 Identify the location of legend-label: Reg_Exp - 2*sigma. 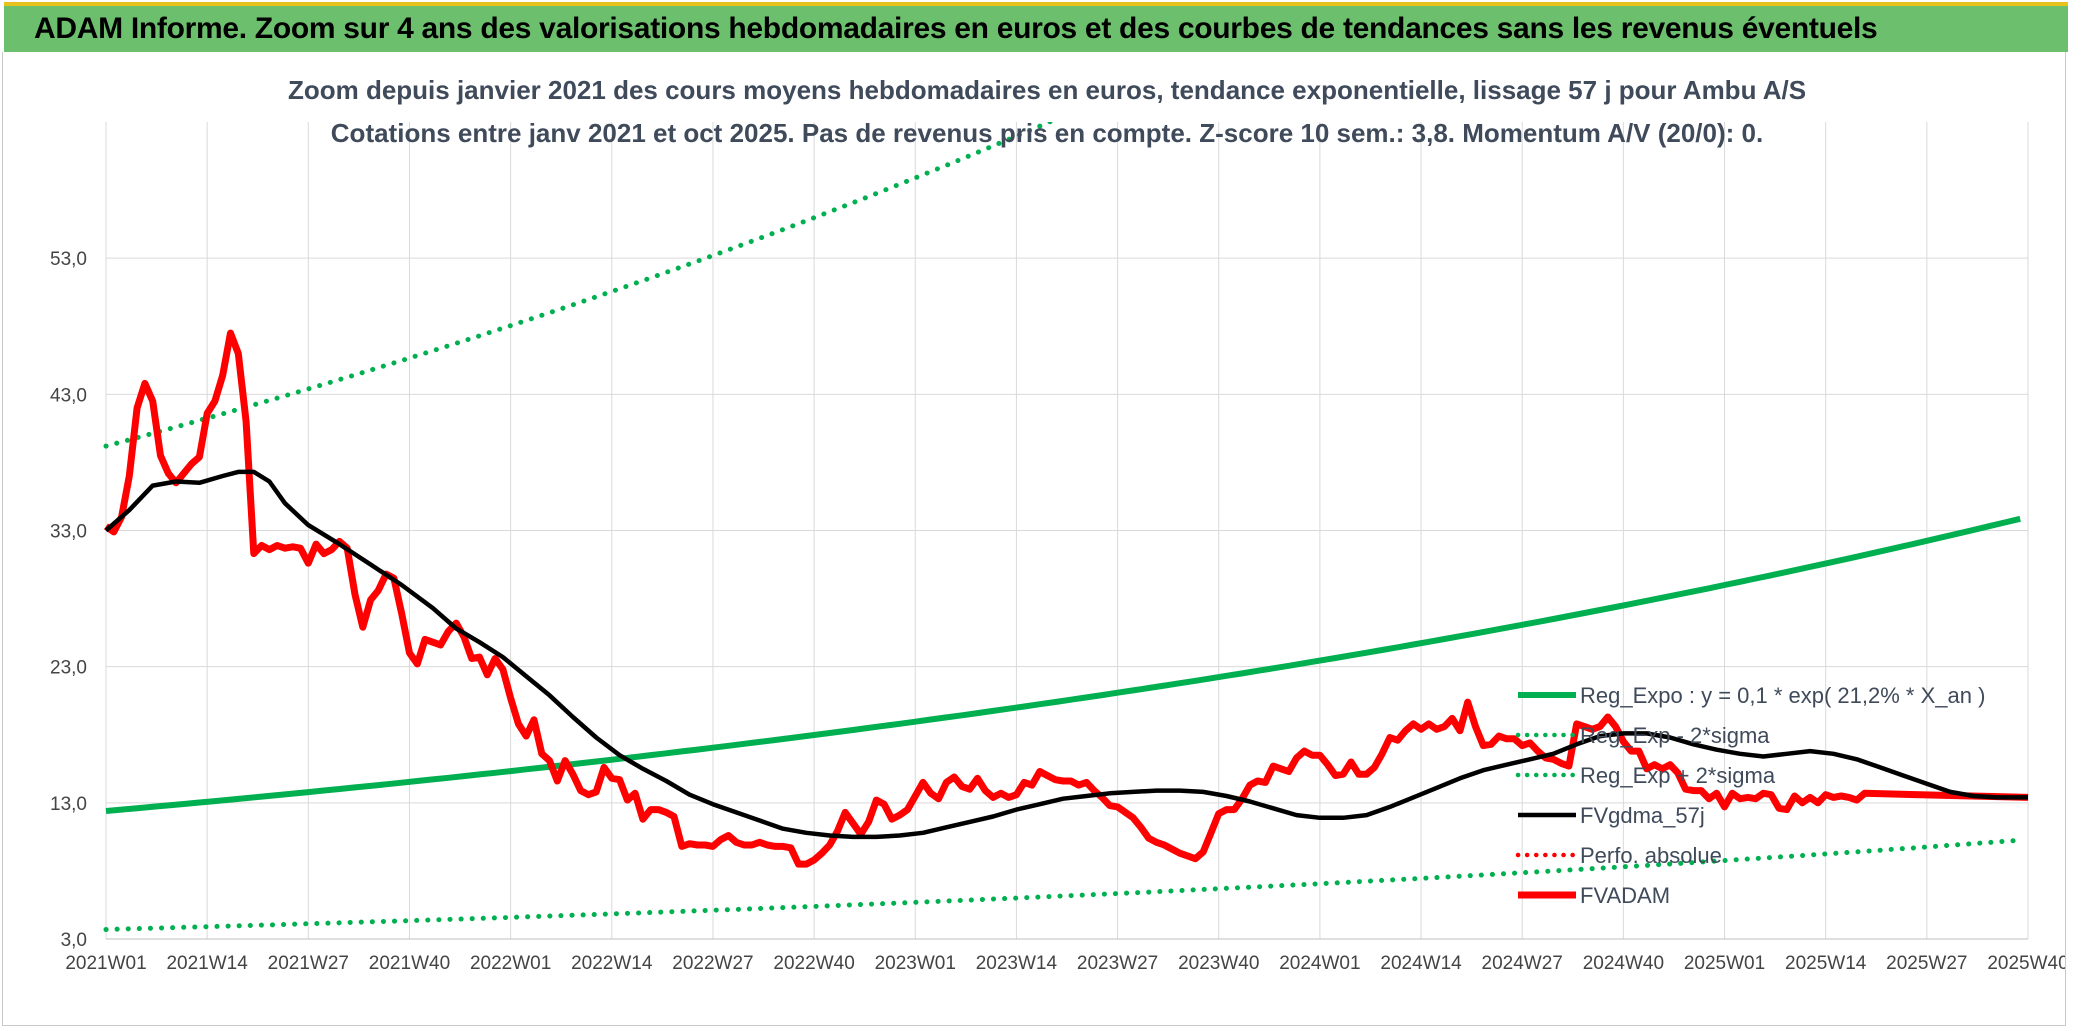
(1675, 735).